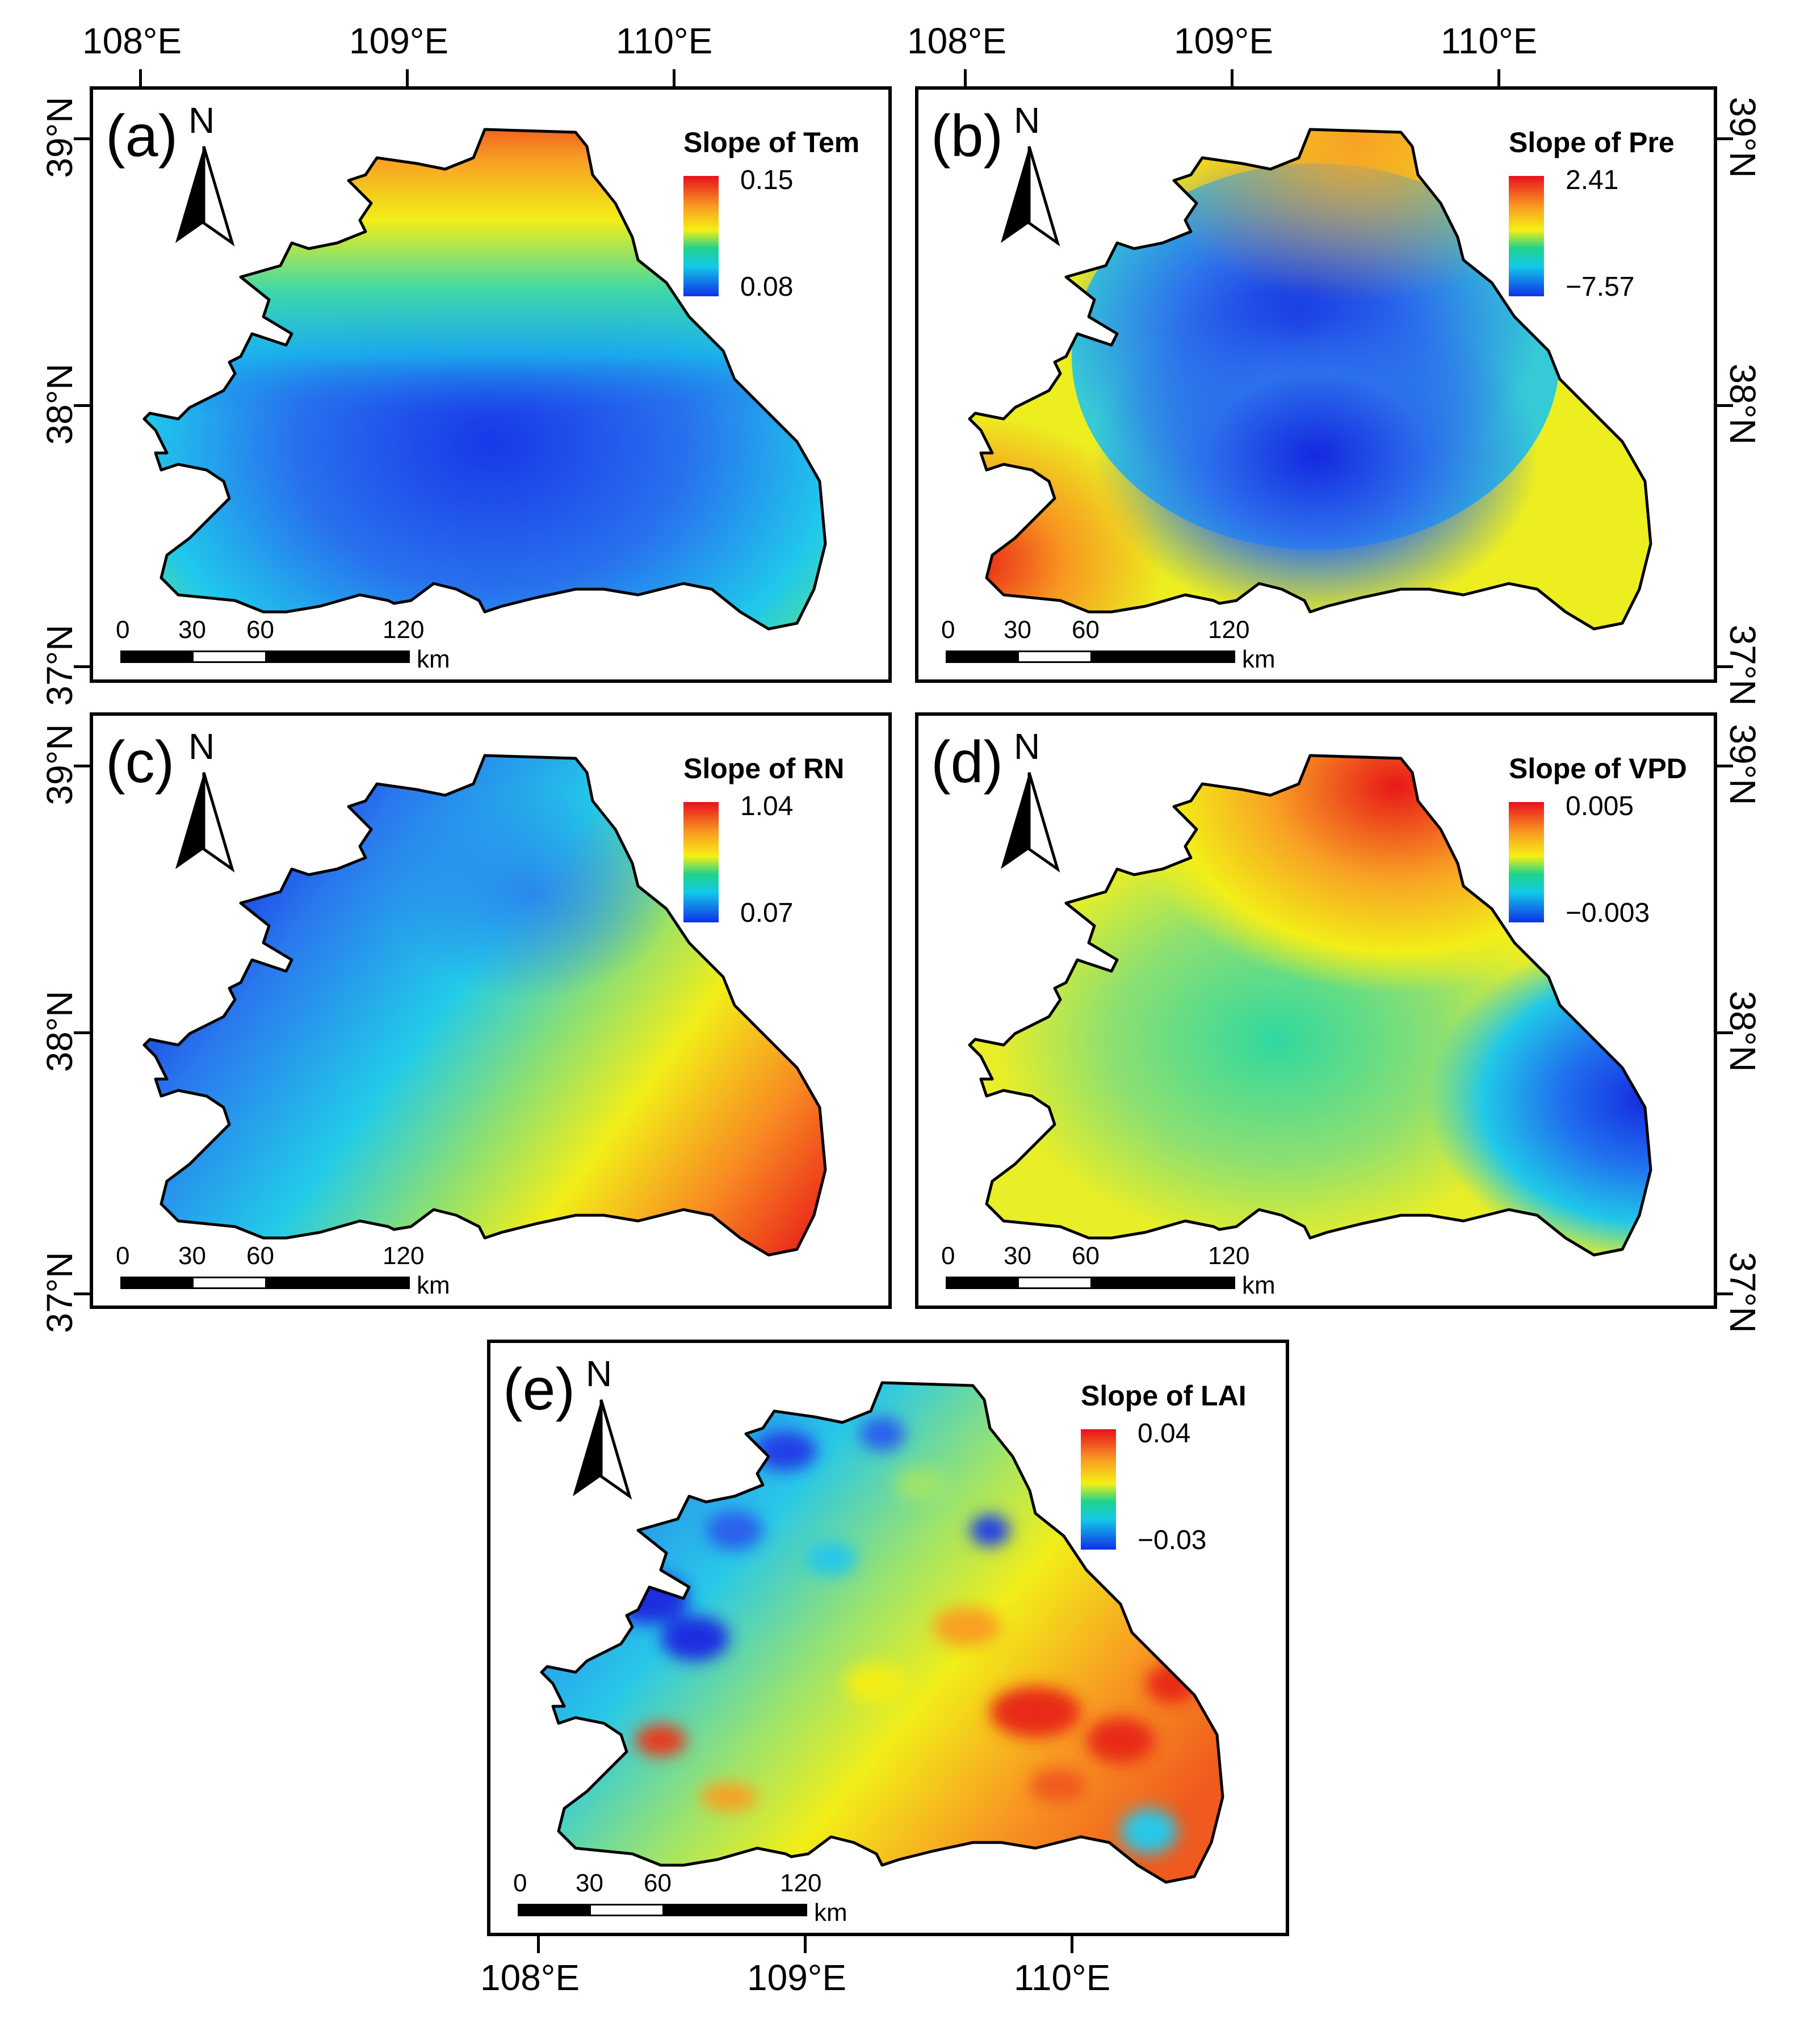  I want to click on legend-title: Slope of LAI, so click(1164, 1396).